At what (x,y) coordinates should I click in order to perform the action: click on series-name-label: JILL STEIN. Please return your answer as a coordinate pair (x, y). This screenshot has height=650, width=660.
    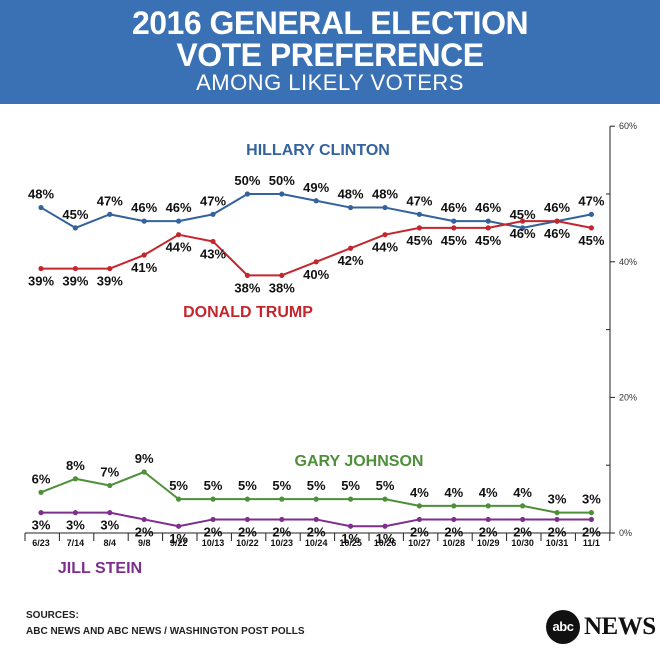
    Looking at the image, I should click on (100, 568).